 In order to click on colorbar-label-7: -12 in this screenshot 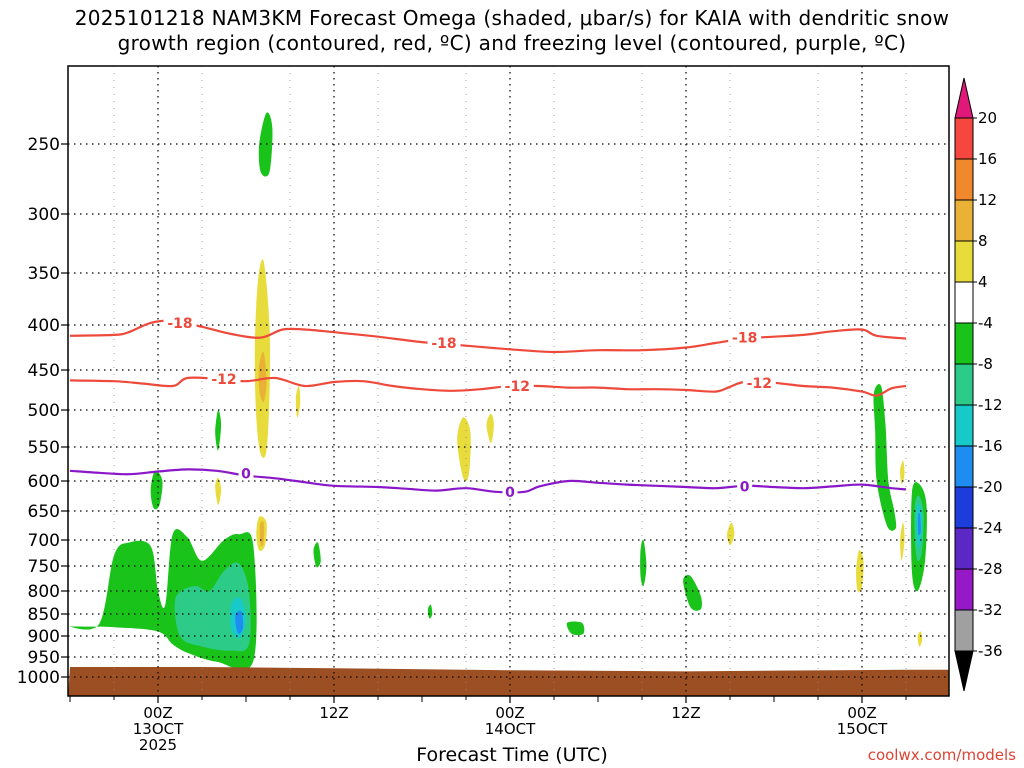, I will do `click(990, 405)`.